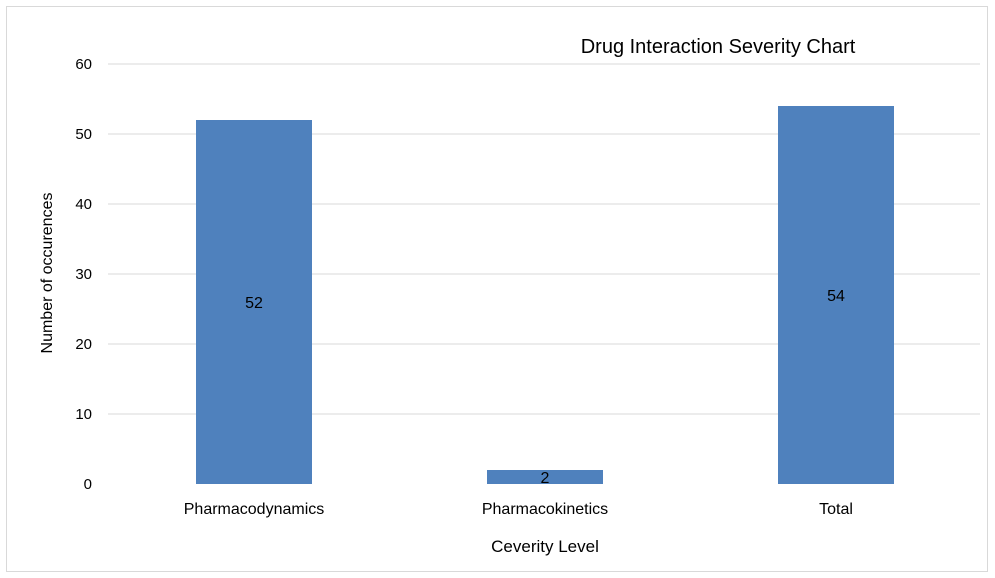  I want to click on x-tick-label-pharmacokinetics: Pharmacokinetics, so click(545, 509).